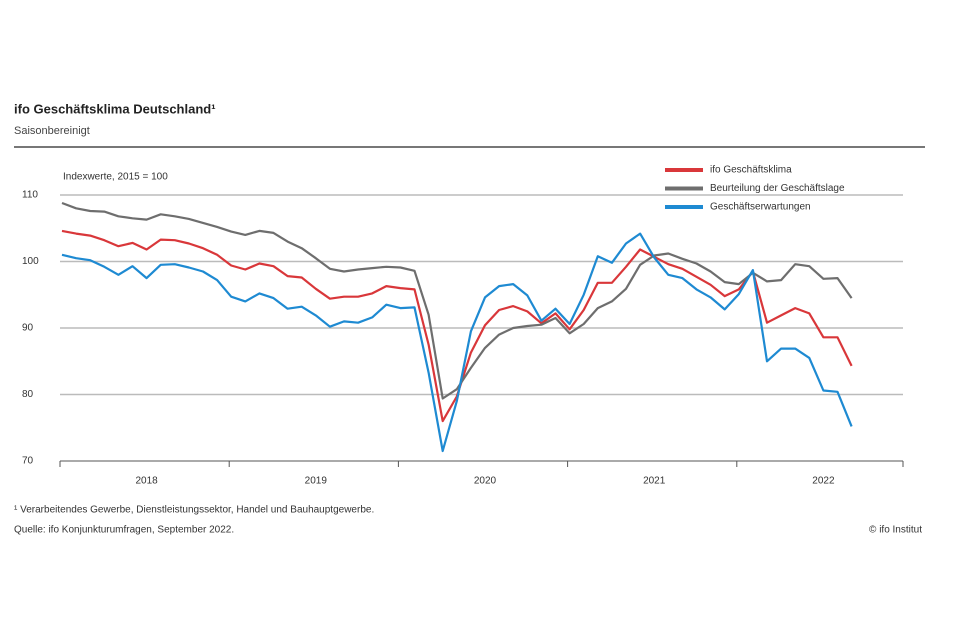  I want to click on y-axis-label: Indexwerte, 2015 = 100, so click(115, 177).